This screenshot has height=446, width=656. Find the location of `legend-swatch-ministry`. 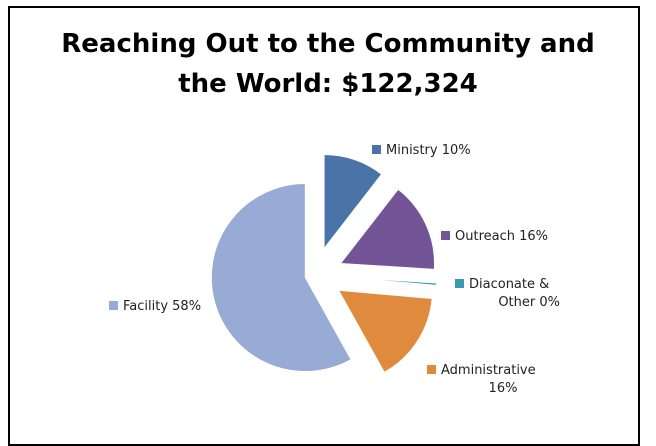

legend-swatch-ministry is located at coordinates (376, 149).